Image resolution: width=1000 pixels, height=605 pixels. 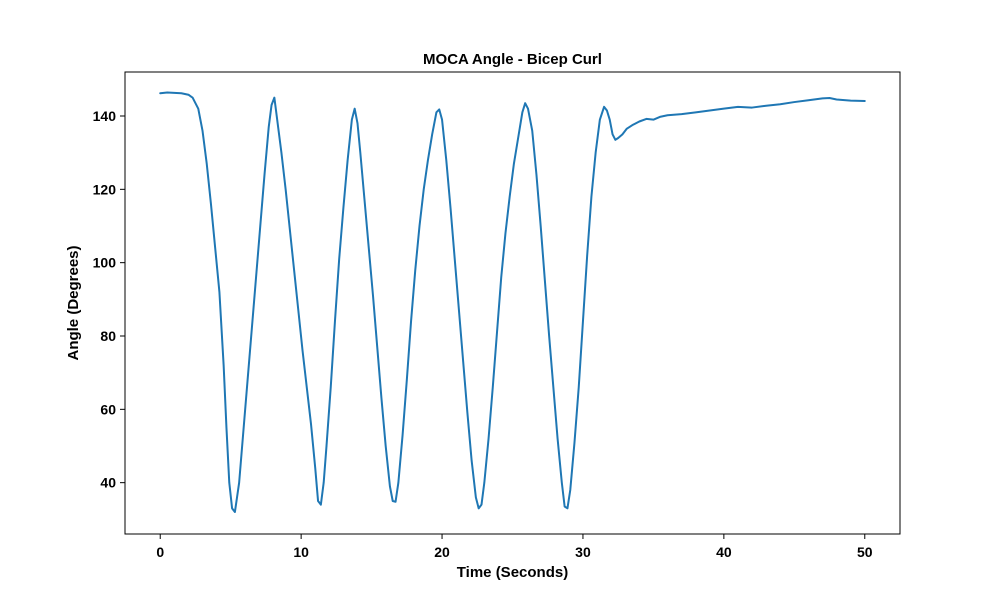 What do you see at coordinates (108, 483) in the screenshot?
I see `y-tick-label: 40` at bounding box center [108, 483].